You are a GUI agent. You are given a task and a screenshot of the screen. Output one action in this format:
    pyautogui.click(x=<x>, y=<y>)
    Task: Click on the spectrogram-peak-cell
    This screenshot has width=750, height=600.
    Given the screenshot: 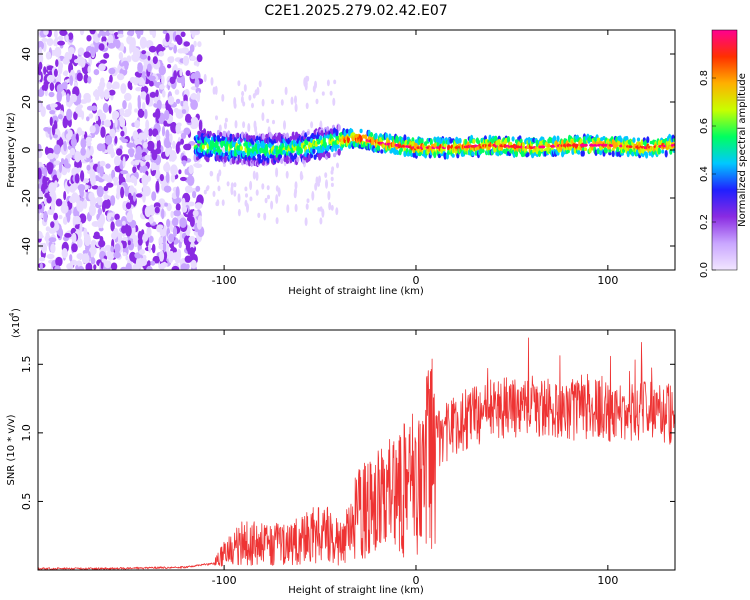 What is the action you would take?
    pyautogui.click(x=585, y=145)
    